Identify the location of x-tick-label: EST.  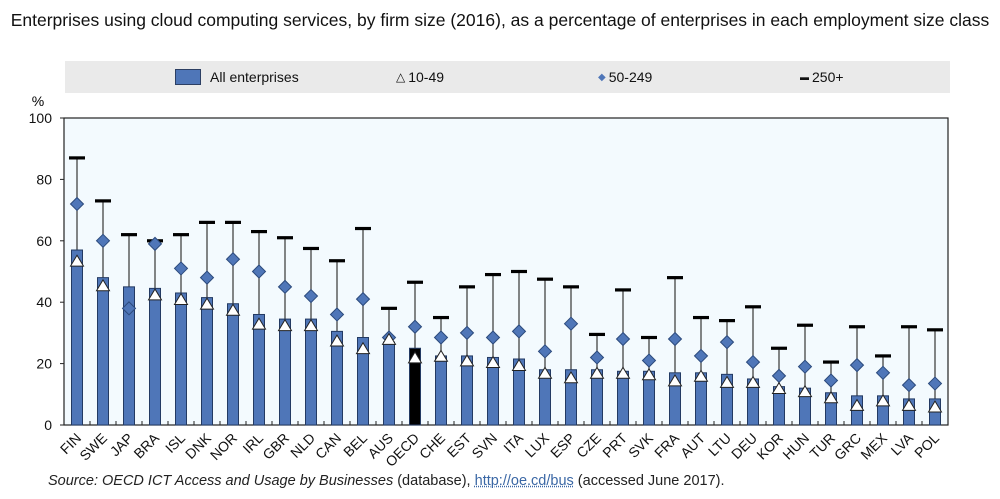
(459, 444).